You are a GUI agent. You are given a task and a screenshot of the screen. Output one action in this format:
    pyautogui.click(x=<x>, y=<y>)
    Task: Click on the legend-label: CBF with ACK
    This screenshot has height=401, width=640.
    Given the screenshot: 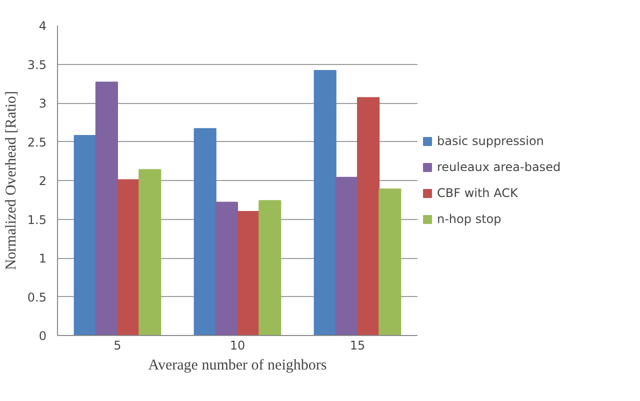 What is the action you would take?
    pyautogui.click(x=477, y=193)
    